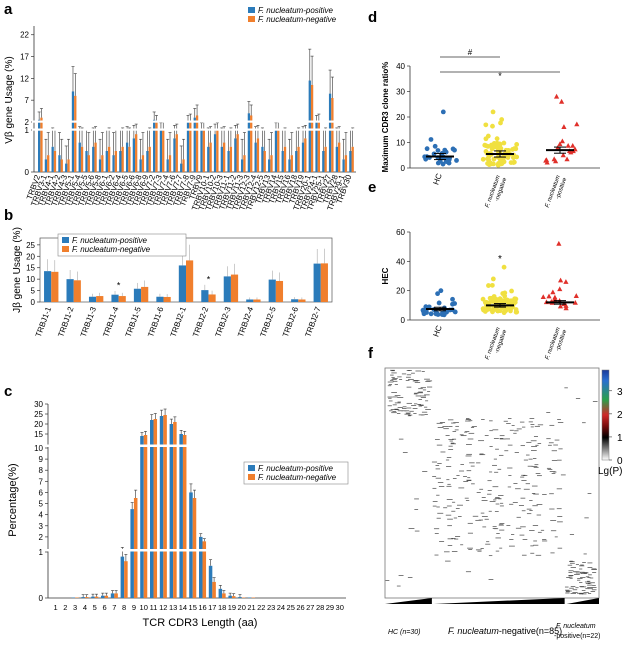  Describe the element at coordinates (557, 344) in the screenshot. I see `x-tick-label: F. nucleatum-positive` at that location.